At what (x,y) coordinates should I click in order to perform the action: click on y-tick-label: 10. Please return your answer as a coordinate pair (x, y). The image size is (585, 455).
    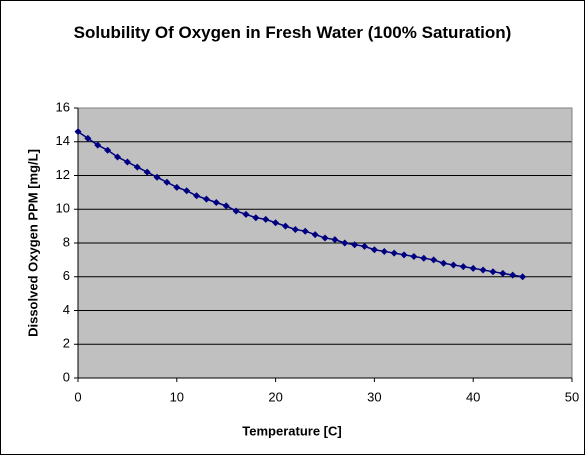
    Looking at the image, I should click on (63, 208).